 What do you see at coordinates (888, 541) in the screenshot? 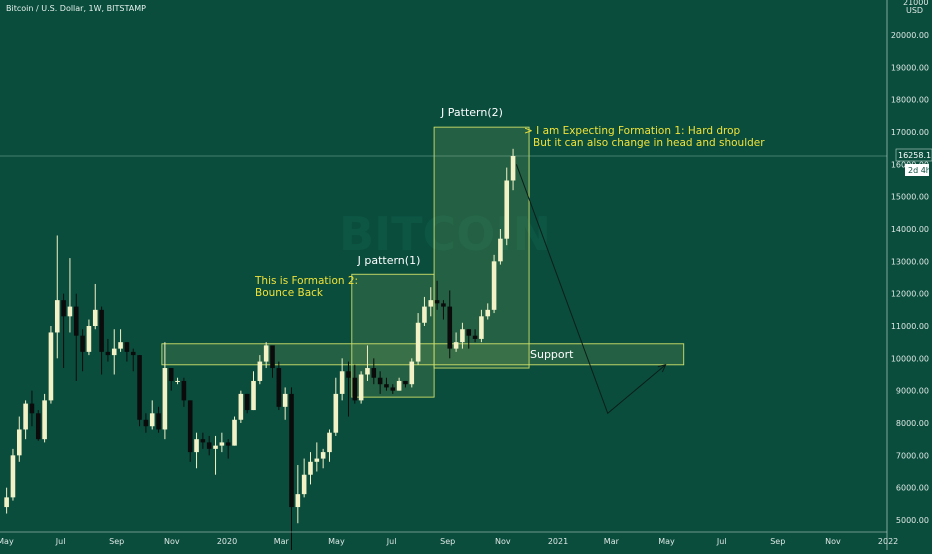
I see `x-tick-label: 2022` at bounding box center [888, 541].